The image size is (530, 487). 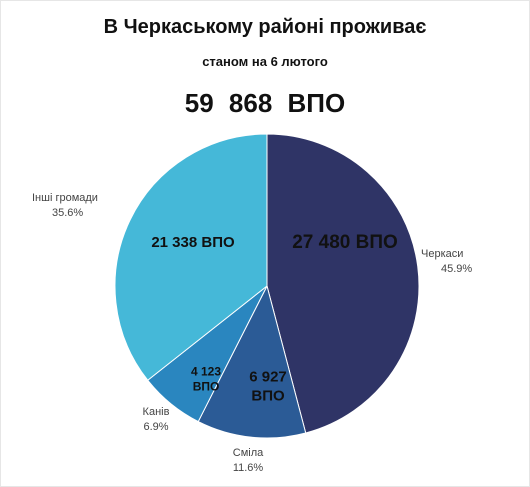 What do you see at coordinates (65, 205) in the screenshot?
I see `slice-category-label: Інші громади 35.6%` at bounding box center [65, 205].